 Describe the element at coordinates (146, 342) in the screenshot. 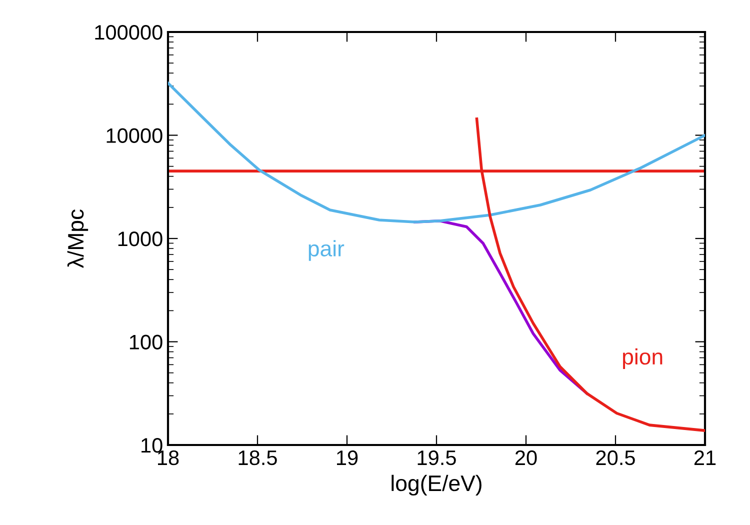

I see `y-tick-label: 100` at that location.